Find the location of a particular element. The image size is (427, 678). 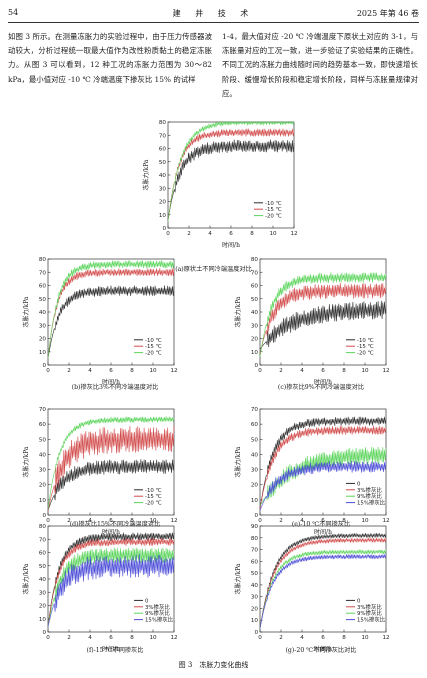

subfigure-caption: (e)-10 ℃不同掺灰比 is located at coordinates (321, 524).